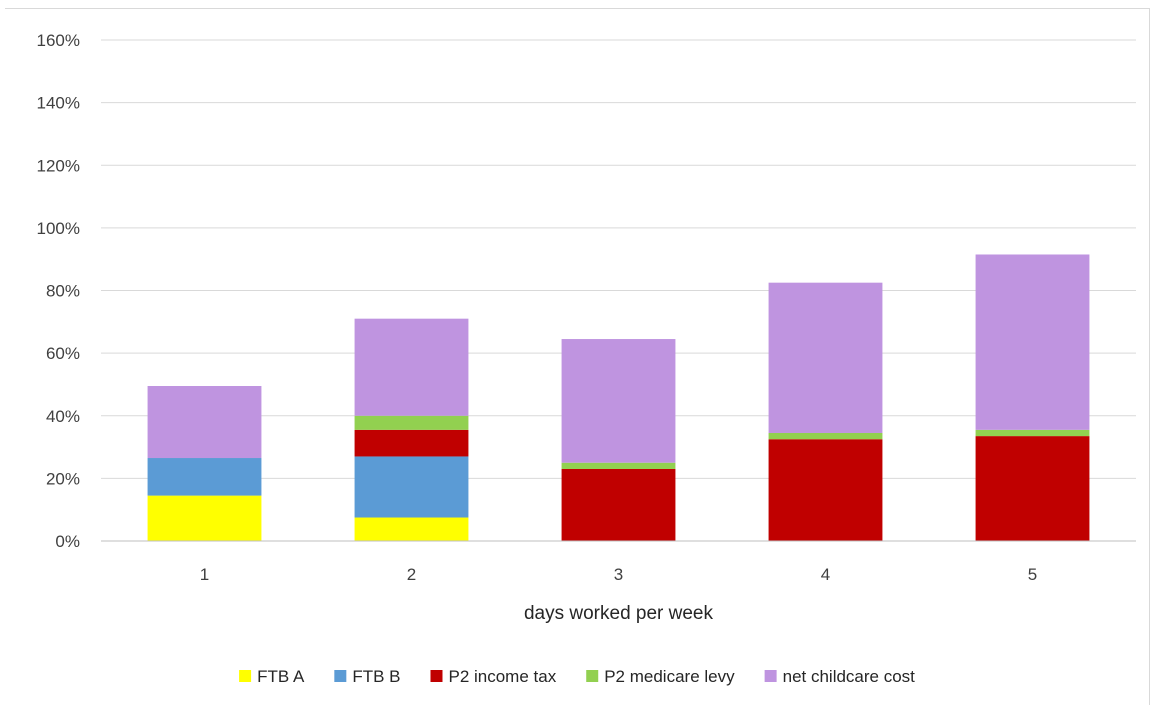 The height and width of the screenshot is (706, 1153). I want to click on y-tick-label: 100%, so click(58, 228).